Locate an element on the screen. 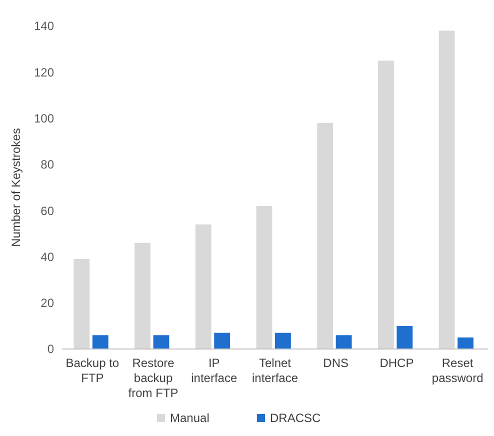 Image resolution: width=494 pixels, height=436 pixels. y-tick-label: 100 is located at coordinates (44, 118).